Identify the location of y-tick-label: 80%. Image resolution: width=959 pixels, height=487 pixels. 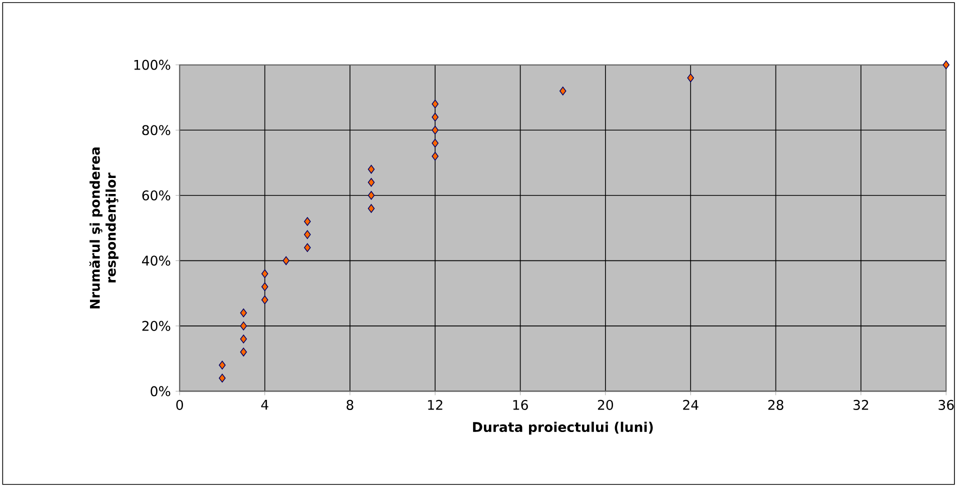
(156, 130).